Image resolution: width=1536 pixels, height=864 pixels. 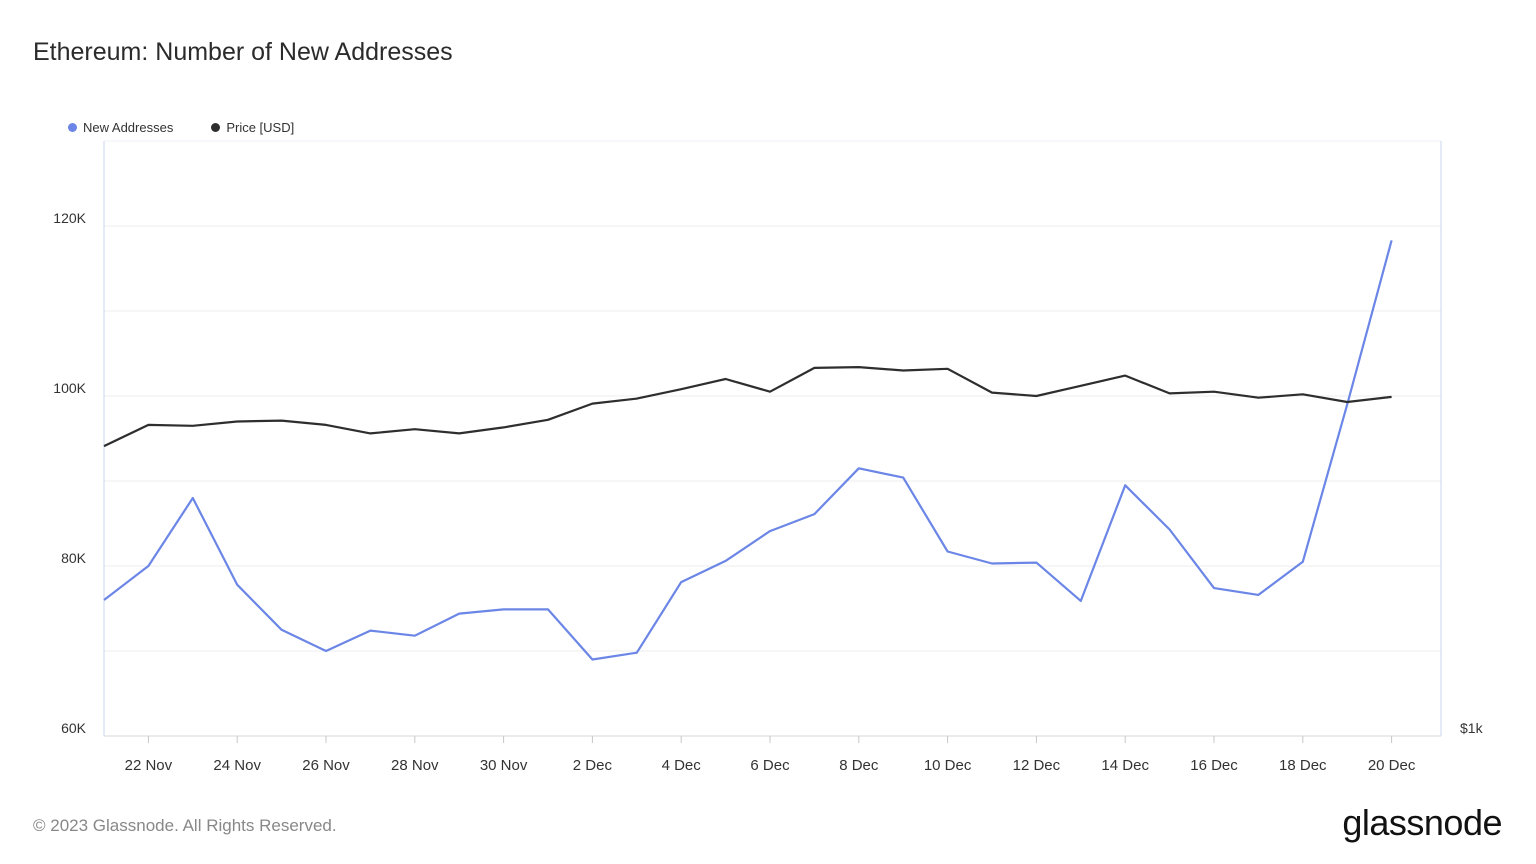 What do you see at coordinates (149, 765) in the screenshot?
I see `x-tick-label: 22 Nov` at bounding box center [149, 765].